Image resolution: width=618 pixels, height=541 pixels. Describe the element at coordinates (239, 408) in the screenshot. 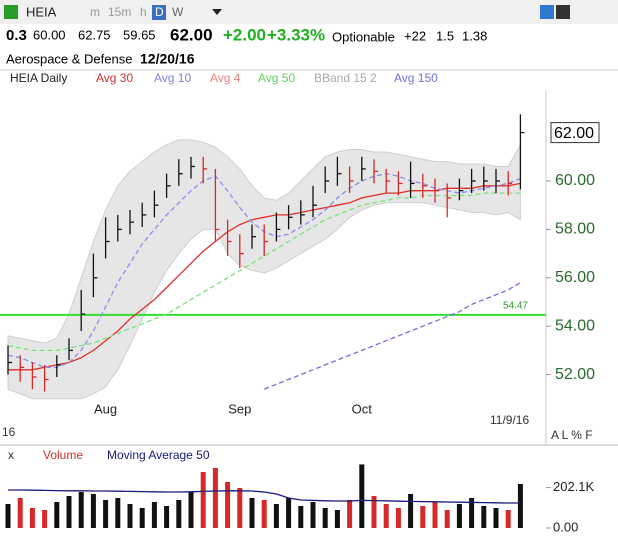

I see `x-tick-label: Sep` at that location.